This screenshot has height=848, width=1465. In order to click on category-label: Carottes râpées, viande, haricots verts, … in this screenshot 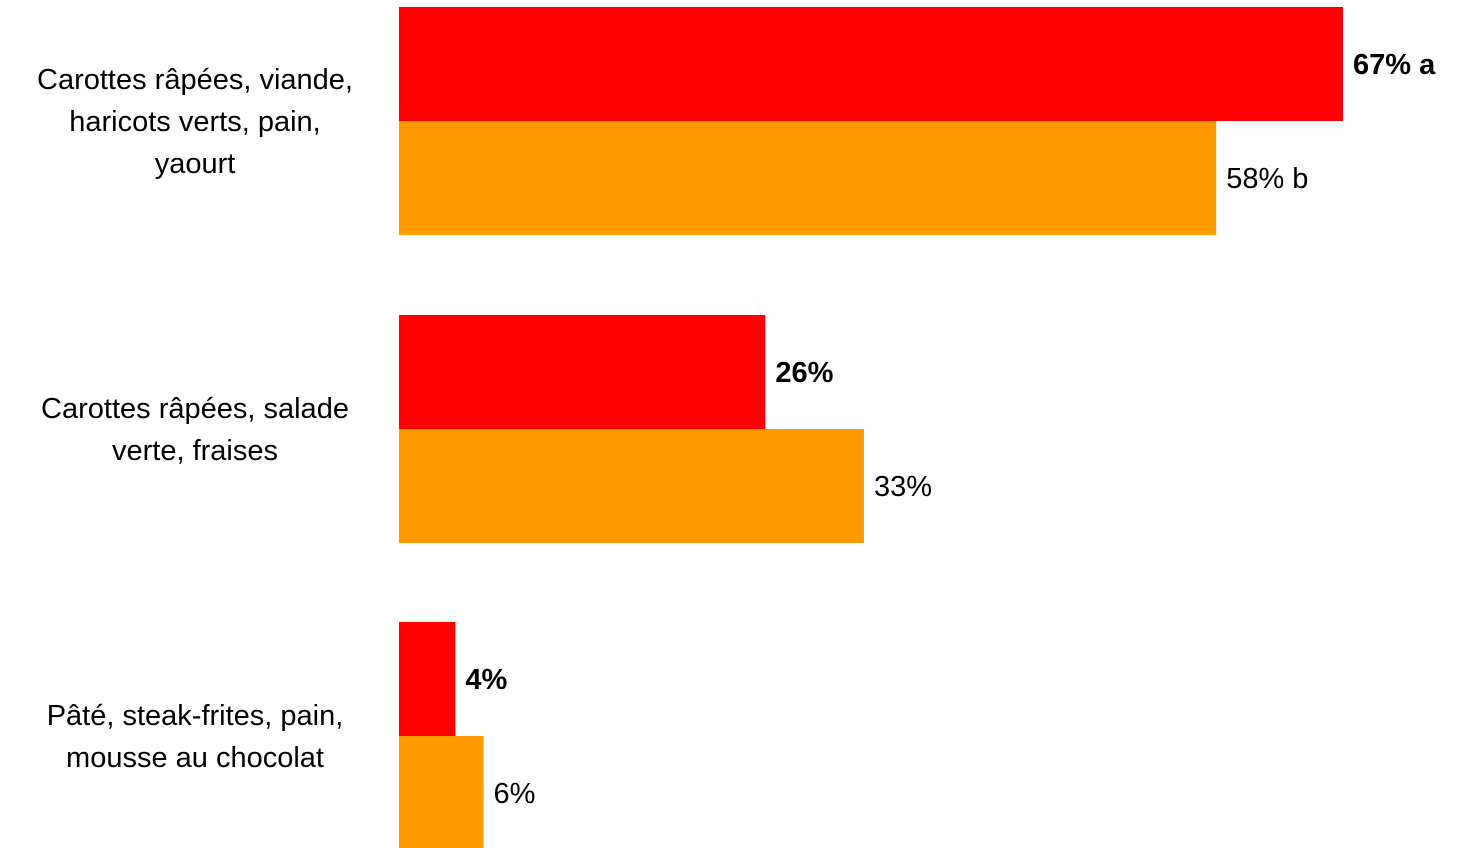, I will do `click(195, 122)`.